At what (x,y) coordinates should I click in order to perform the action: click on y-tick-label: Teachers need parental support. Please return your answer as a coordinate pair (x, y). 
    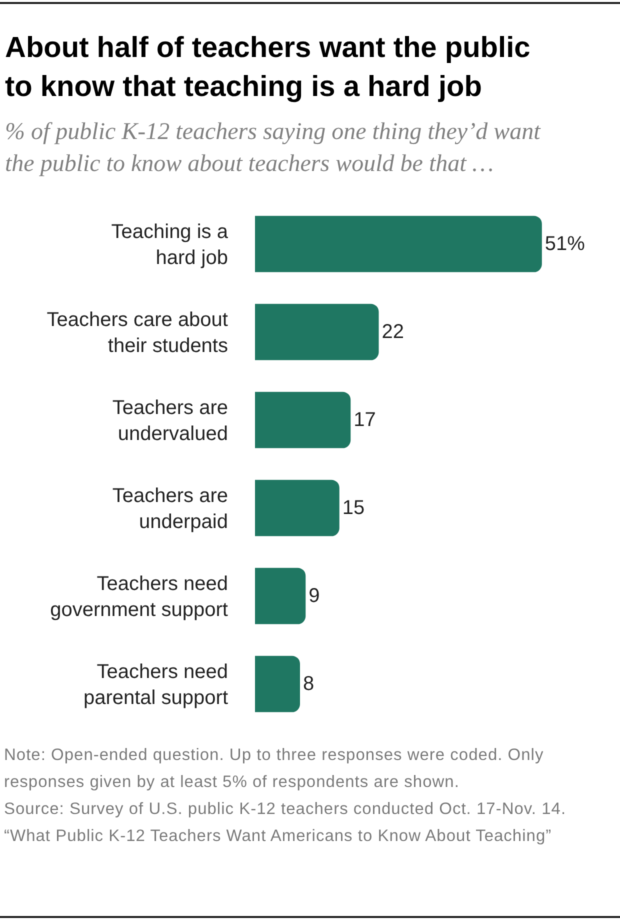
    Looking at the image, I should click on (155, 685).